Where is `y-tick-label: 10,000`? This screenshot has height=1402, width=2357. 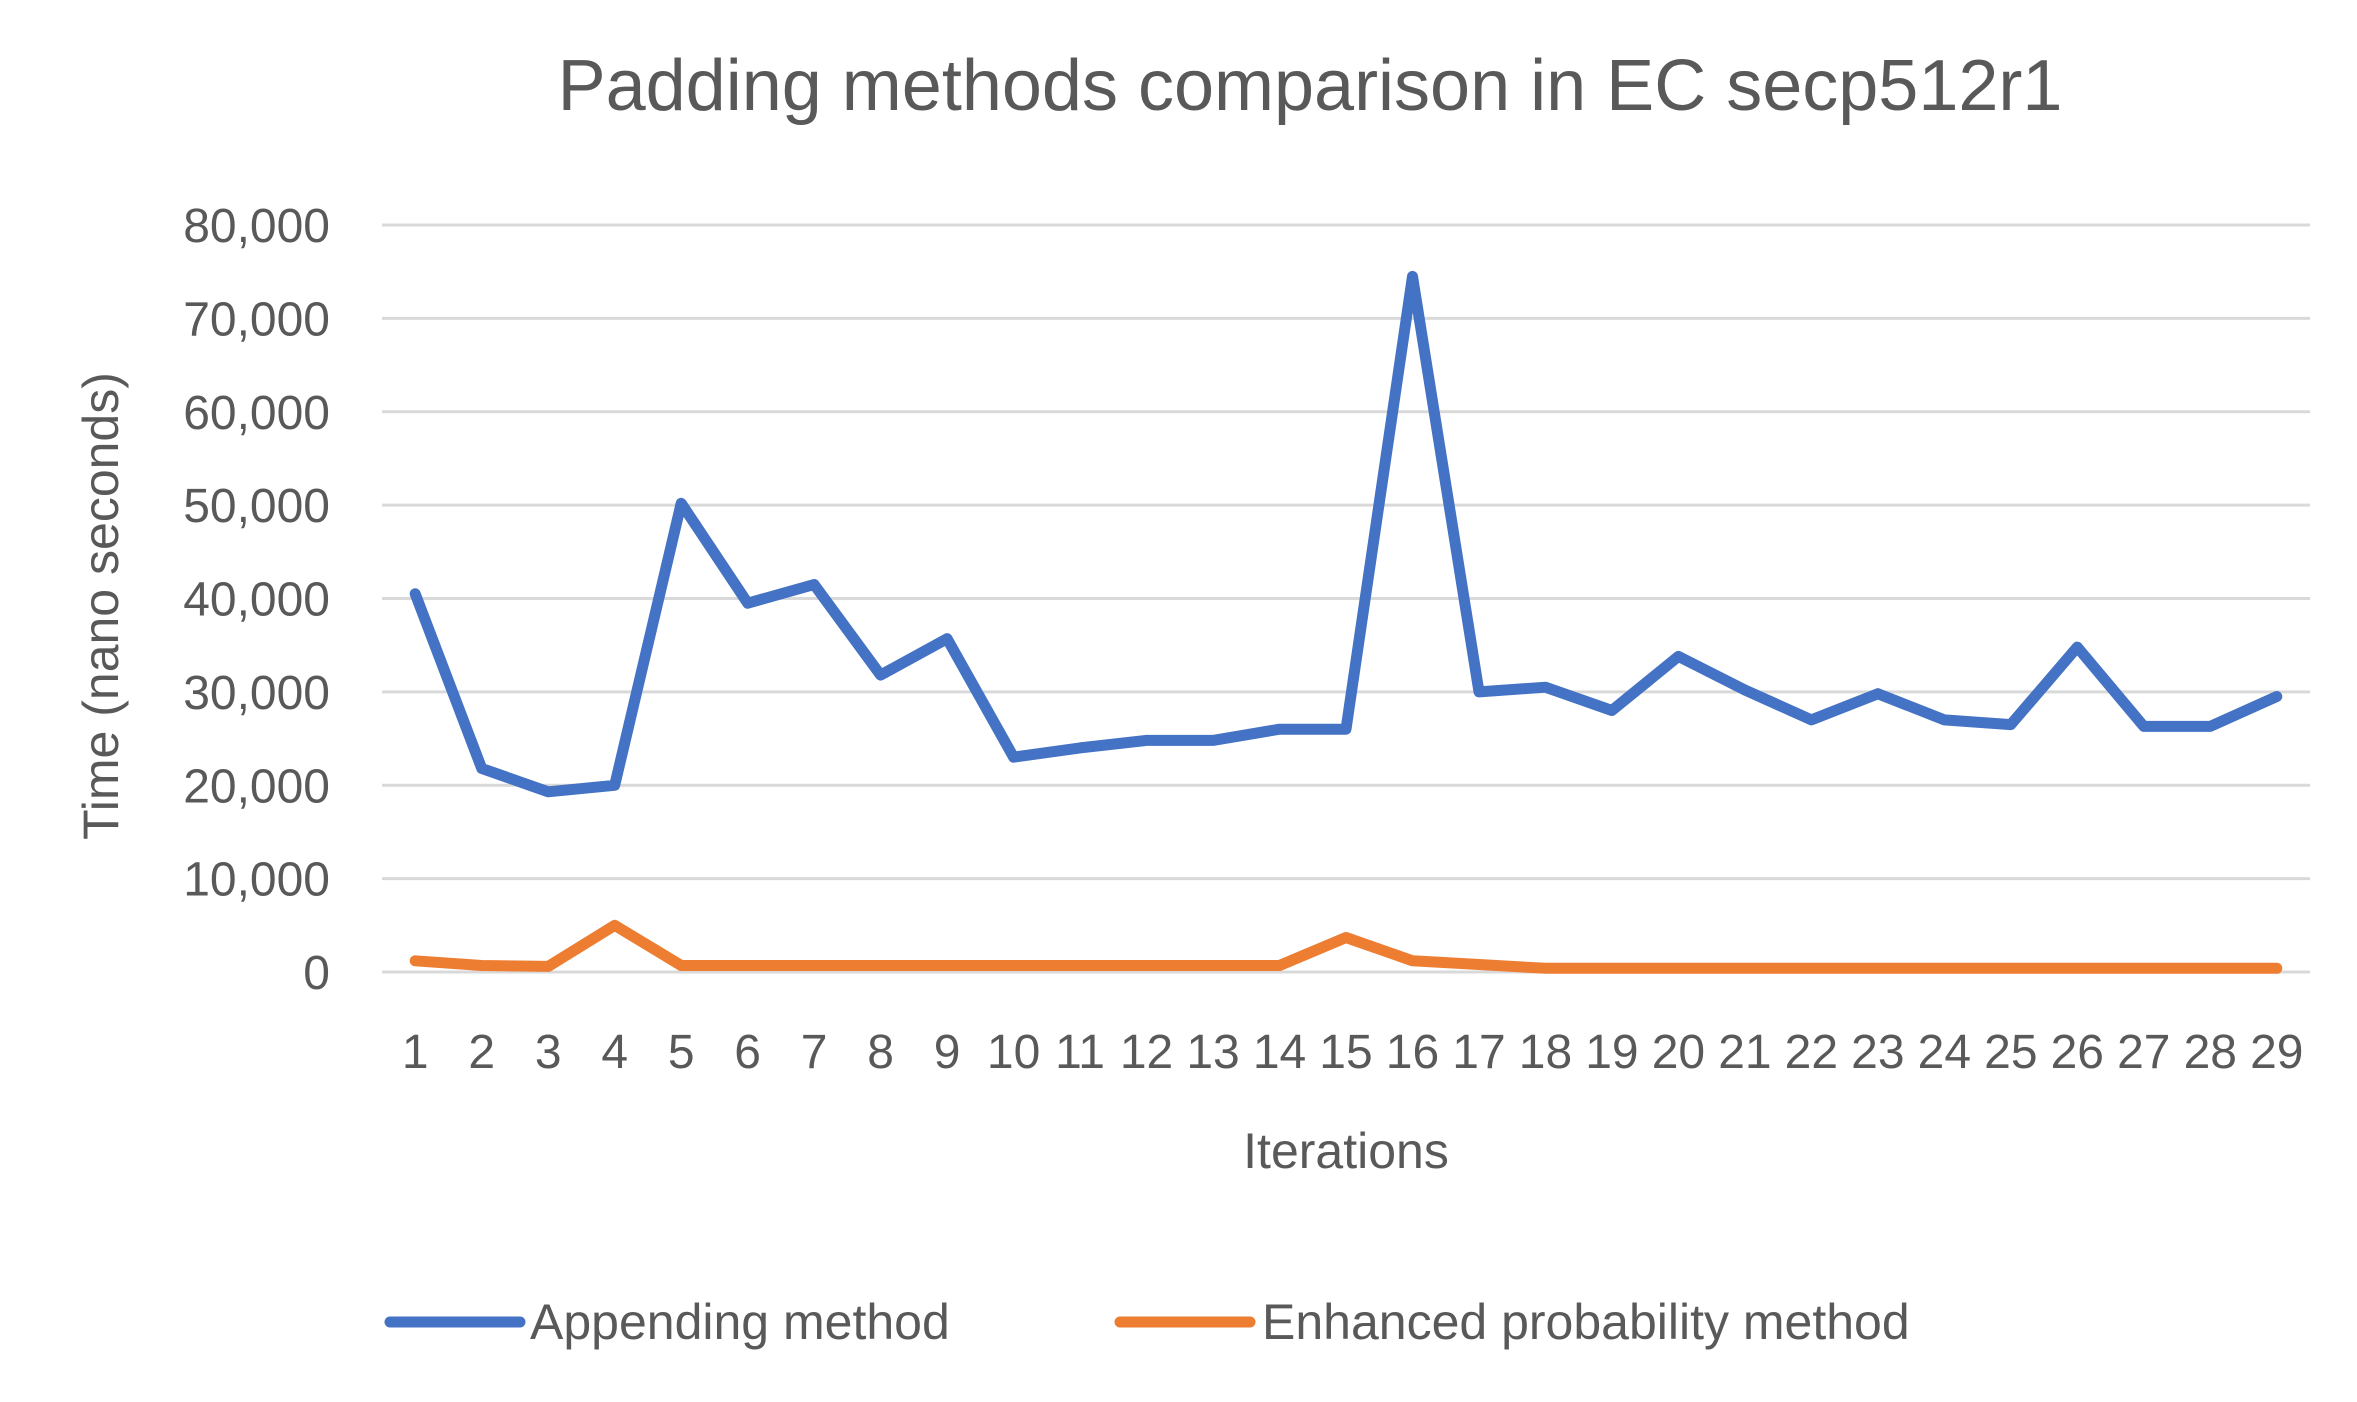 y-tick-label: 10,000 is located at coordinates (256, 880).